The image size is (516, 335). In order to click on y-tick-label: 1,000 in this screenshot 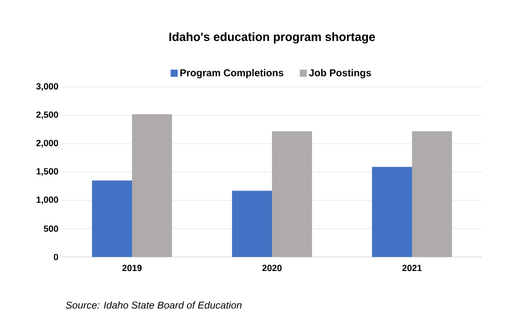, I will do `click(47, 200)`.